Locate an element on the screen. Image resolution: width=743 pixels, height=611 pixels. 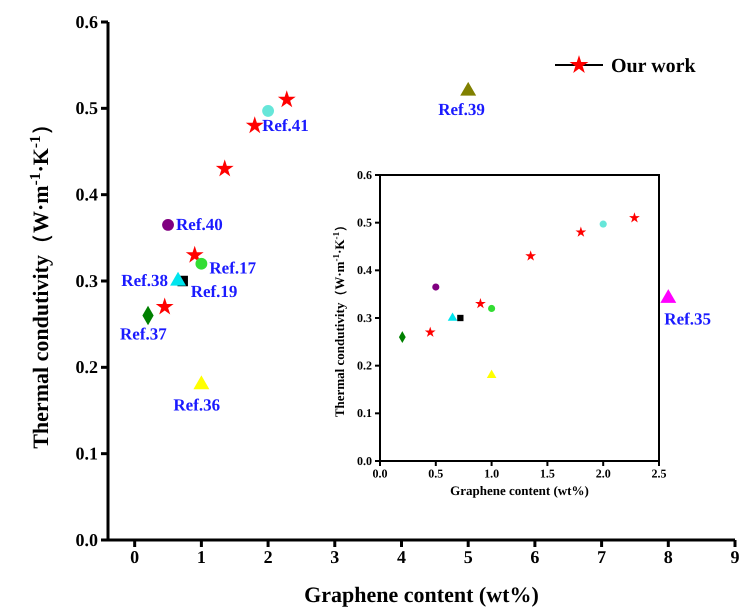
x-tick-label: 1 is located at coordinates (201, 556).